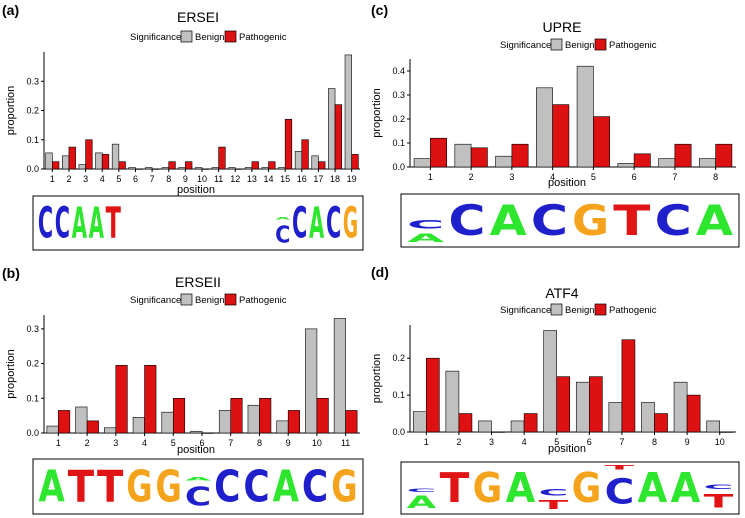 The width and height of the screenshot is (745, 518). I want to click on x-tick-label: 9, so click(687, 442).